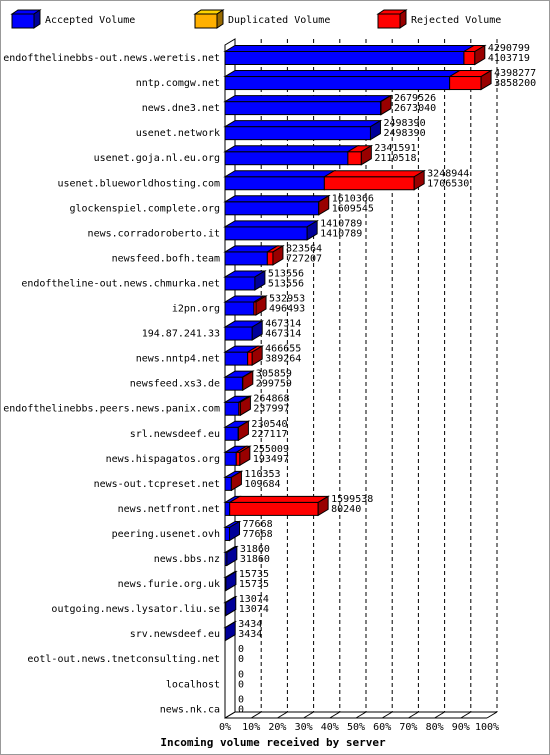  What do you see at coordinates (269, 434) in the screenshot?
I see `accepted-label: 227117` at bounding box center [269, 434].